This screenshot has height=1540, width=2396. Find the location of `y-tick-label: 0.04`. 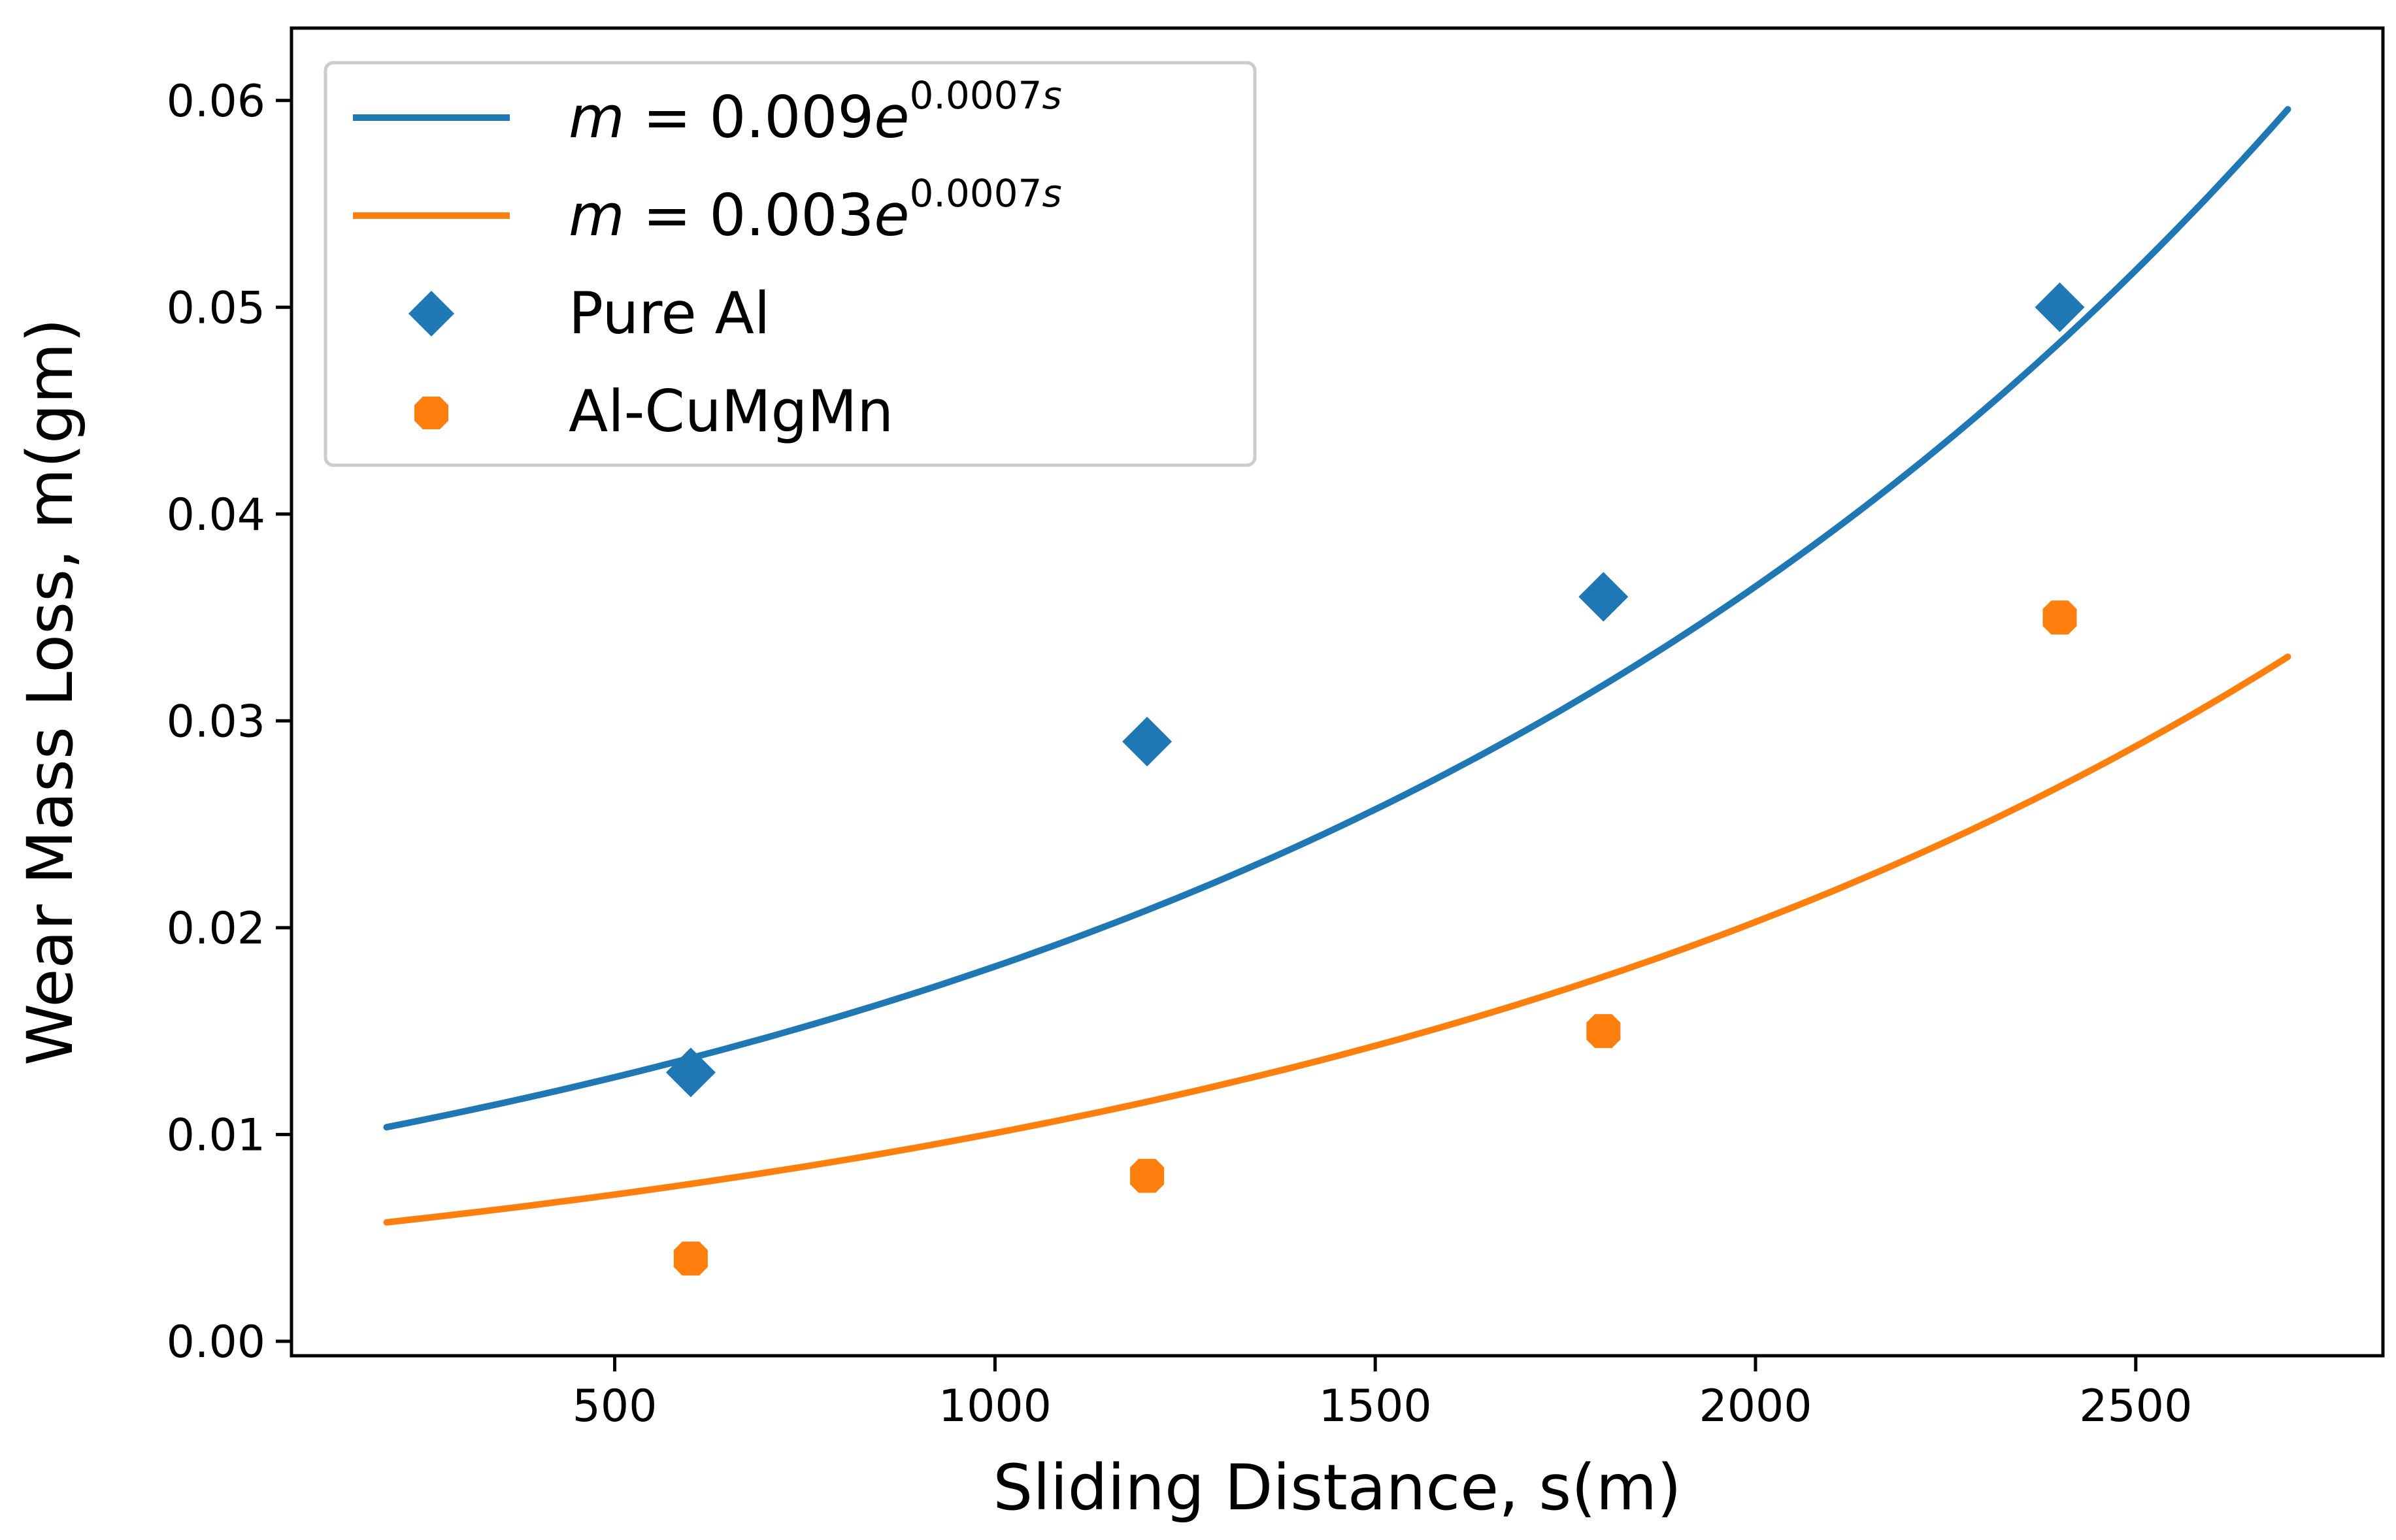

y-tick-label: 0.04 is located at coordinates (216, 515).